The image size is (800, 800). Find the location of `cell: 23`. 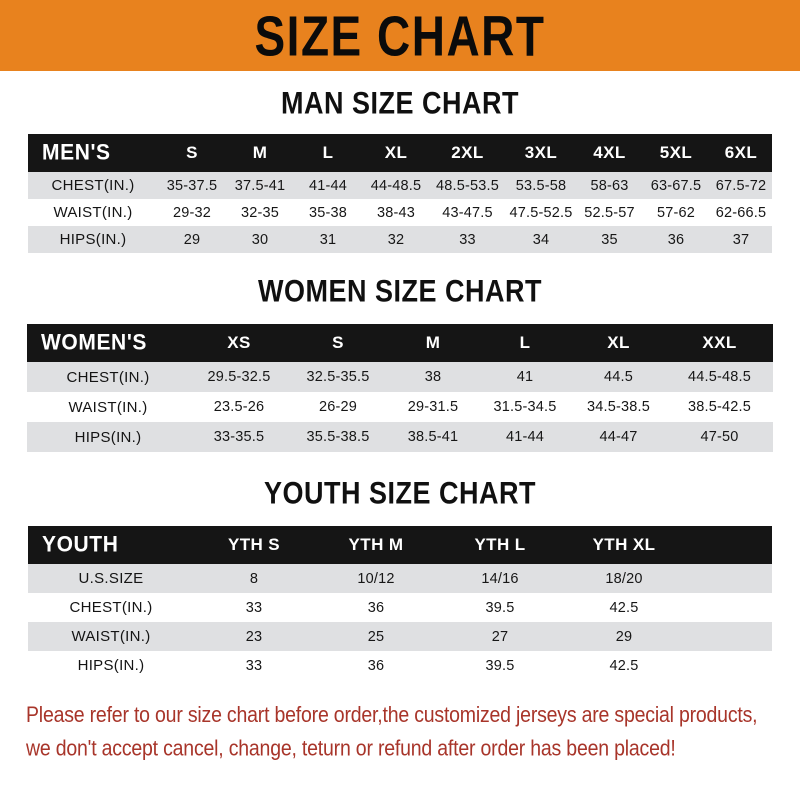

cell: 23 is located at coordinates (254, 636).